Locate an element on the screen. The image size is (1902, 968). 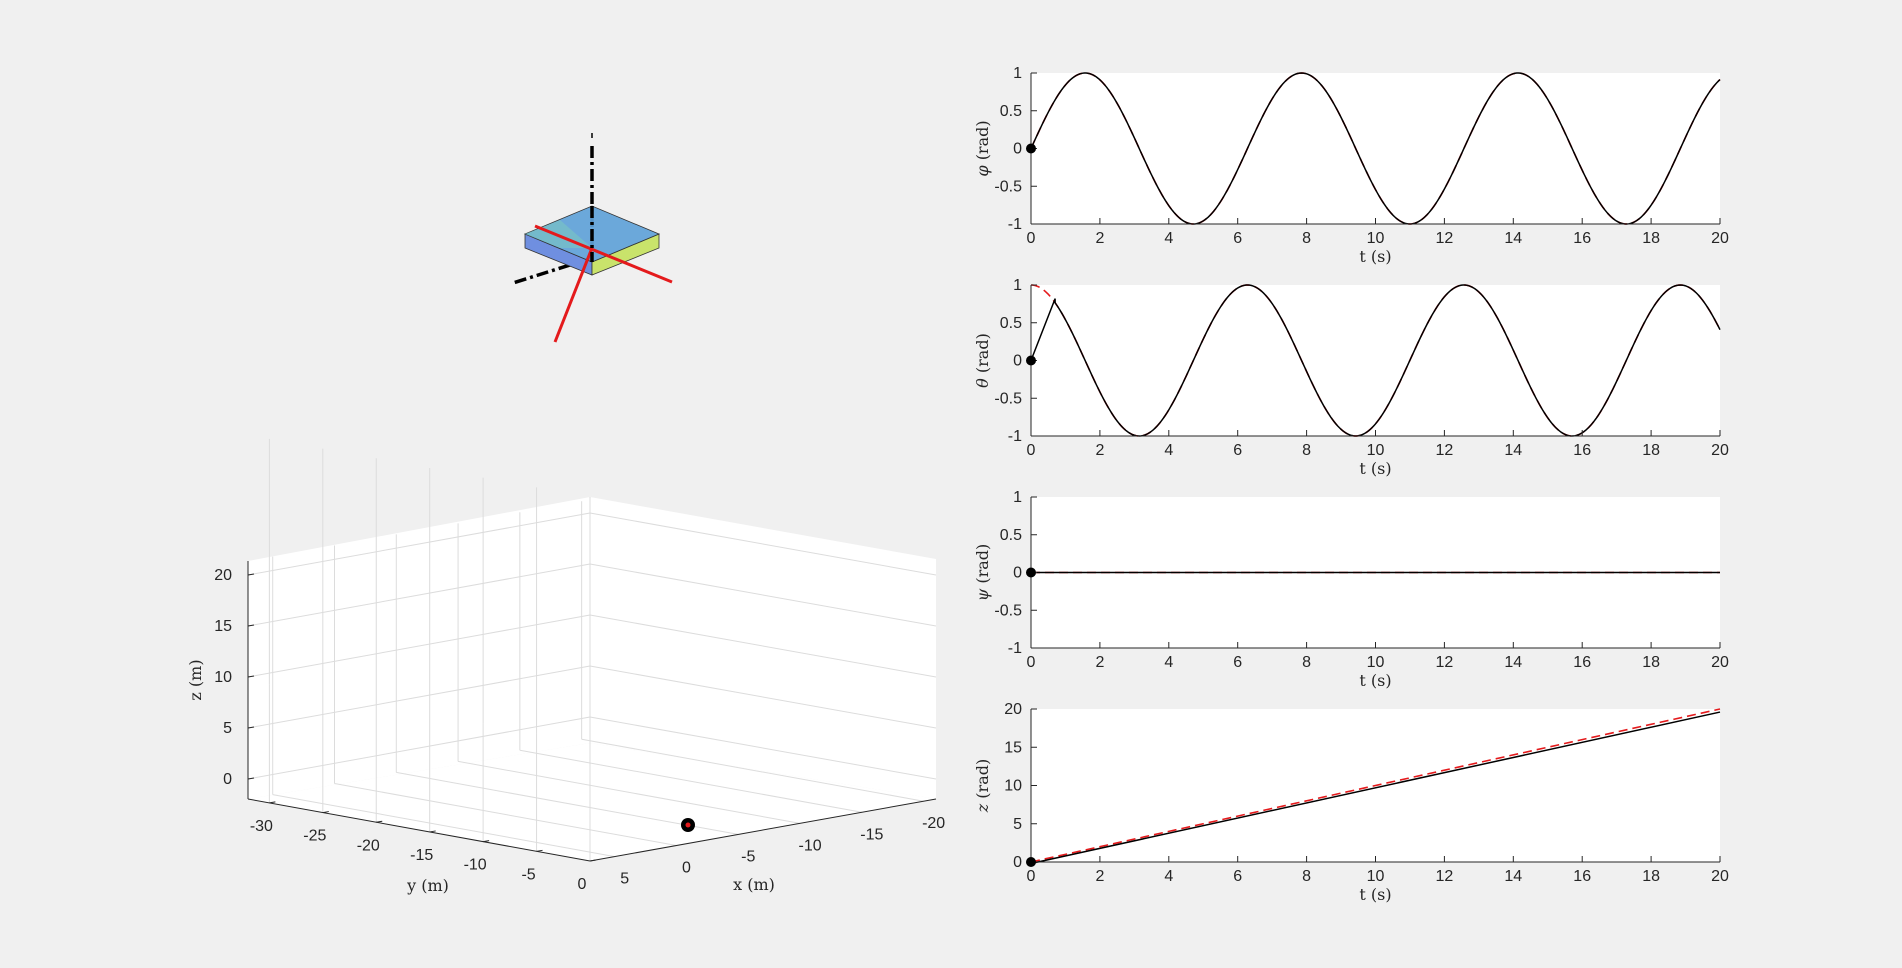
x-tick-label: -5 is located at coordinates (748, 856).